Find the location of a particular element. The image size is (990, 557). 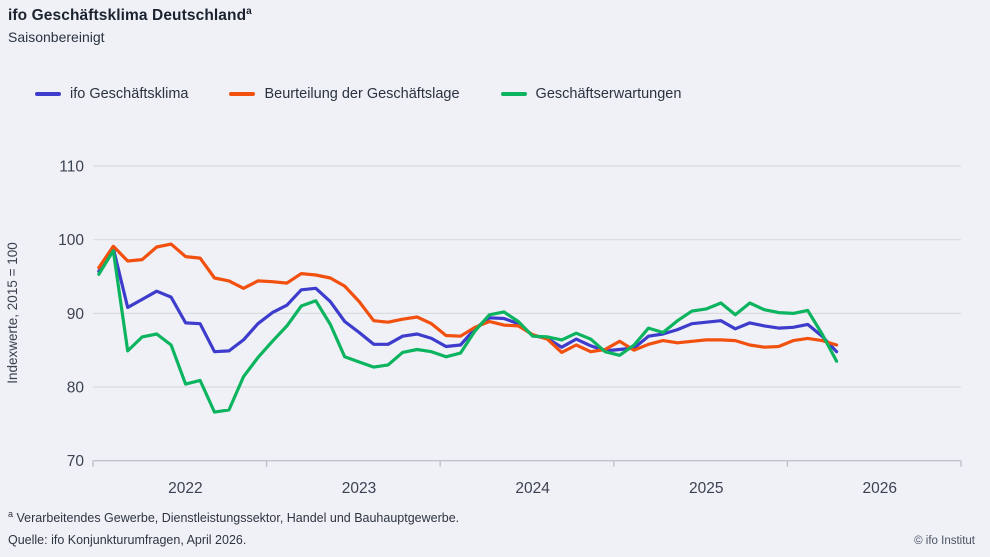

legend-swatch-blue-icon is located at coordinates (48, 94).